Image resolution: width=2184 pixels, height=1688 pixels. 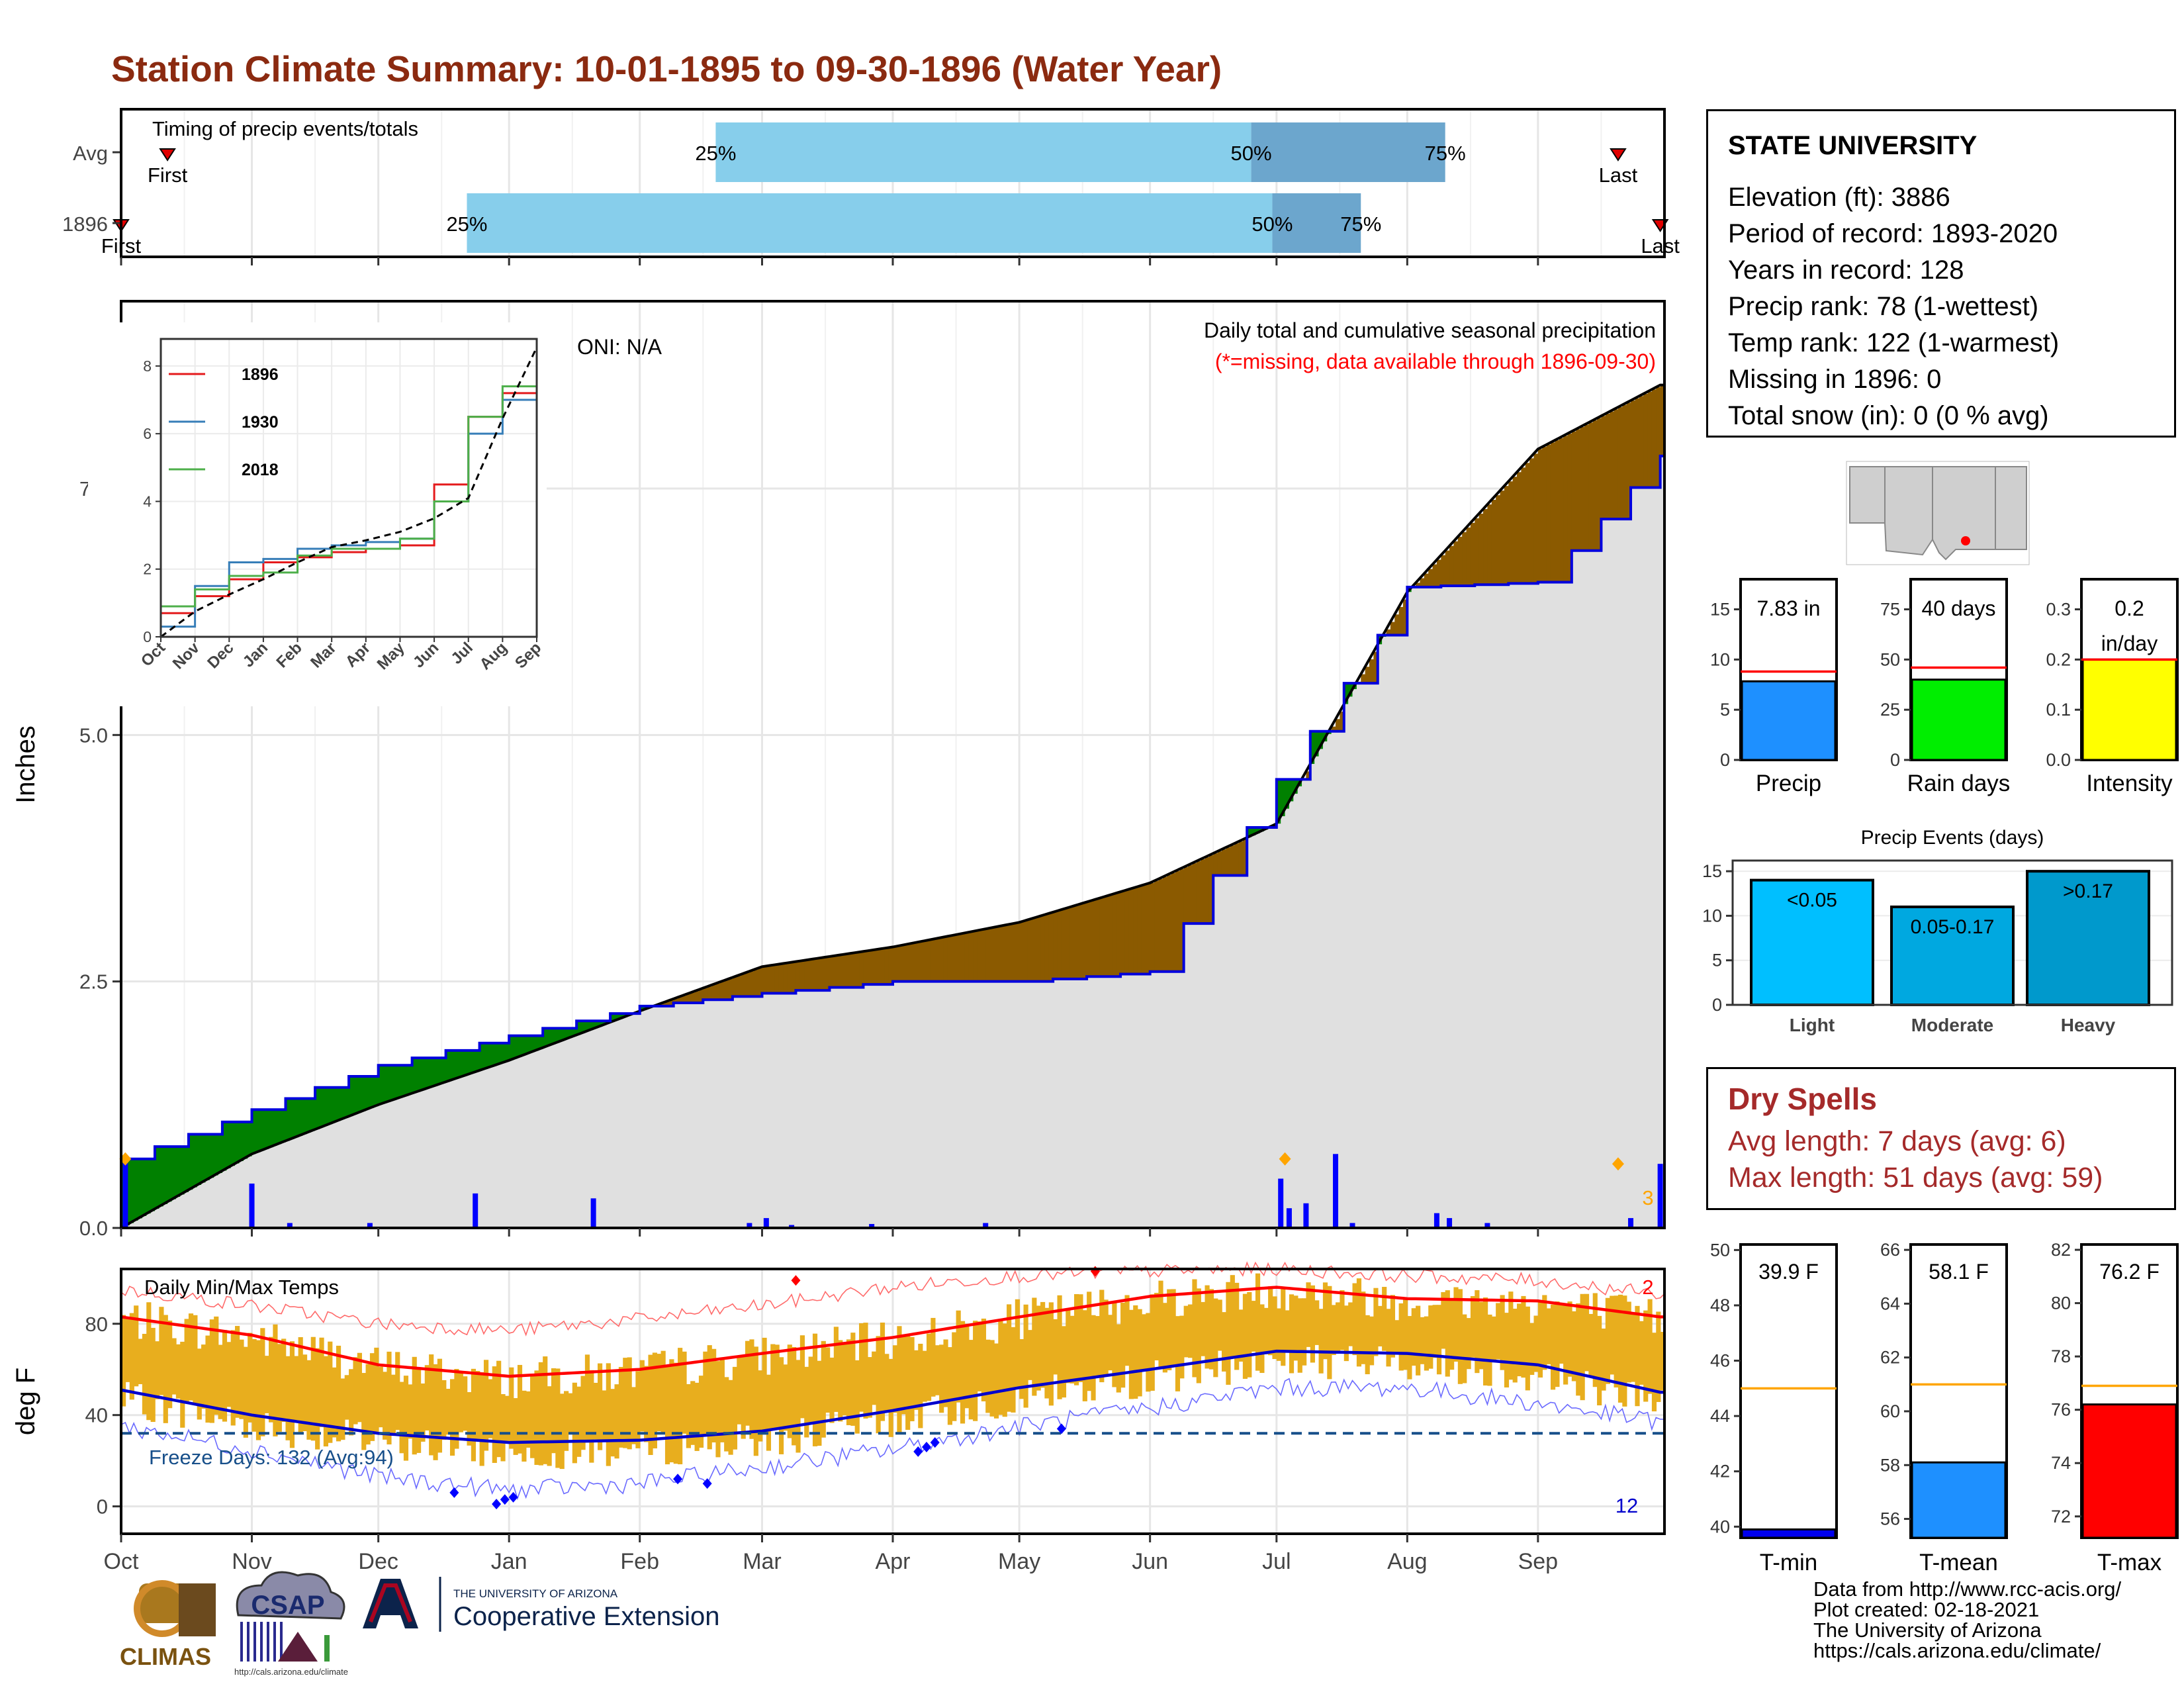 I want to click on gauge-value-bar, so click(x=1959, y=719).